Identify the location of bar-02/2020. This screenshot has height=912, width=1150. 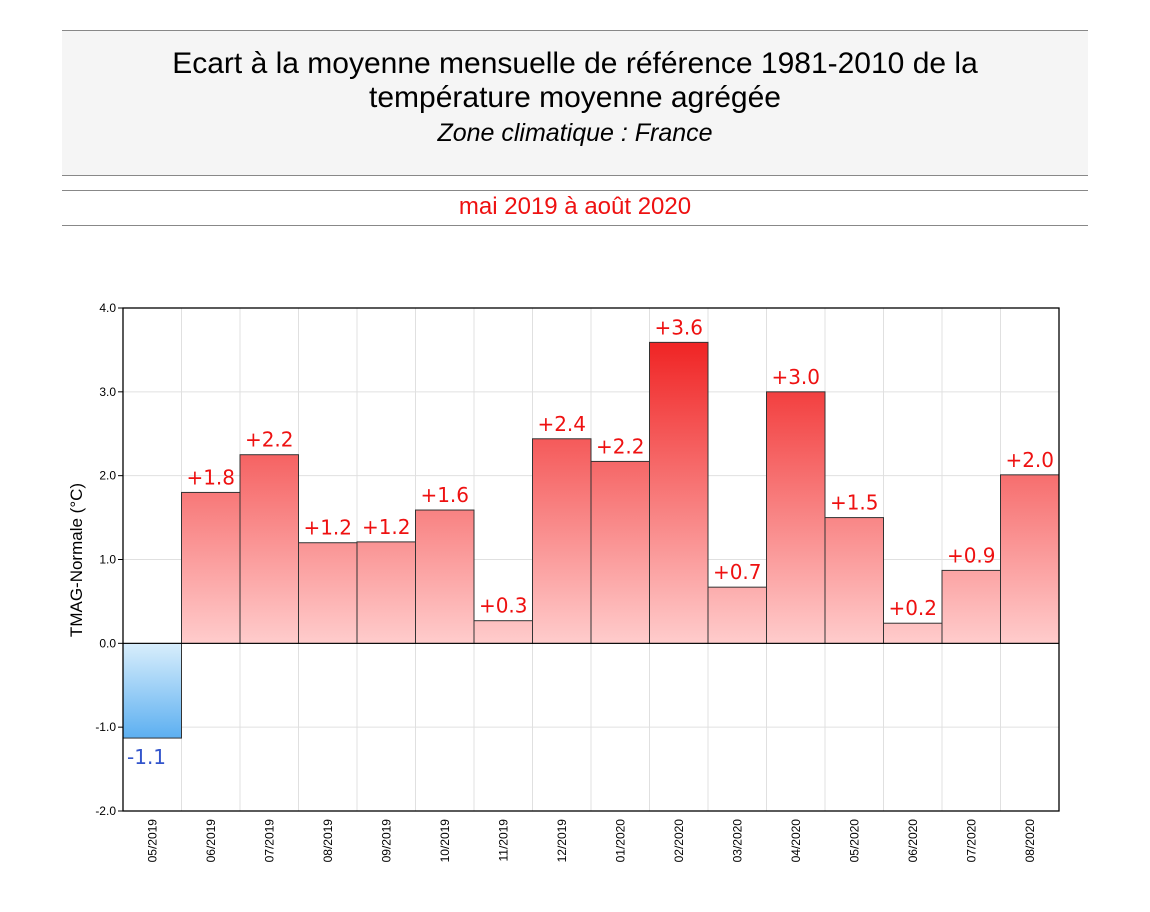
(679, 492).